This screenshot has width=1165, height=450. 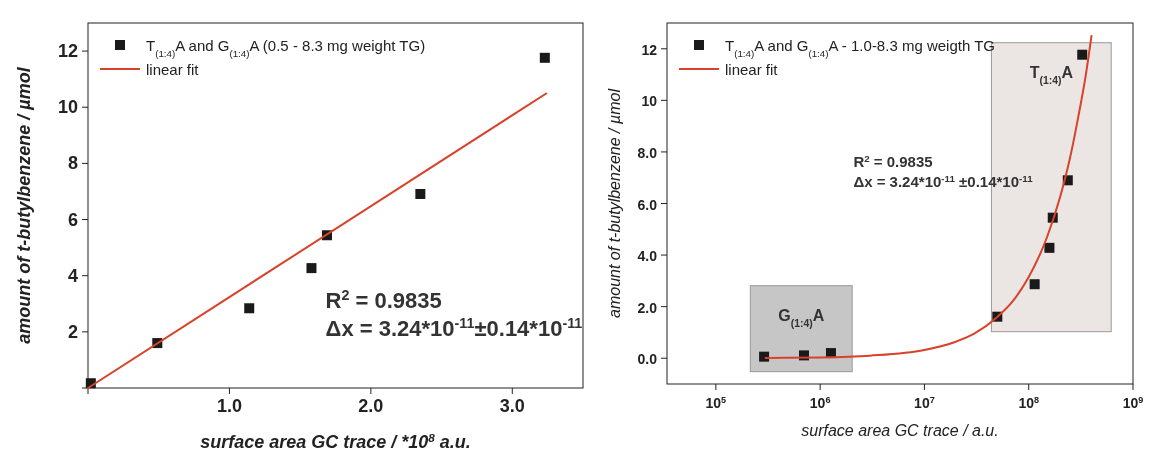 What do you see at coordinates (72, 163) in the screenshot?
I see `y-tick-label: 8` at bounding box center [72, 163].